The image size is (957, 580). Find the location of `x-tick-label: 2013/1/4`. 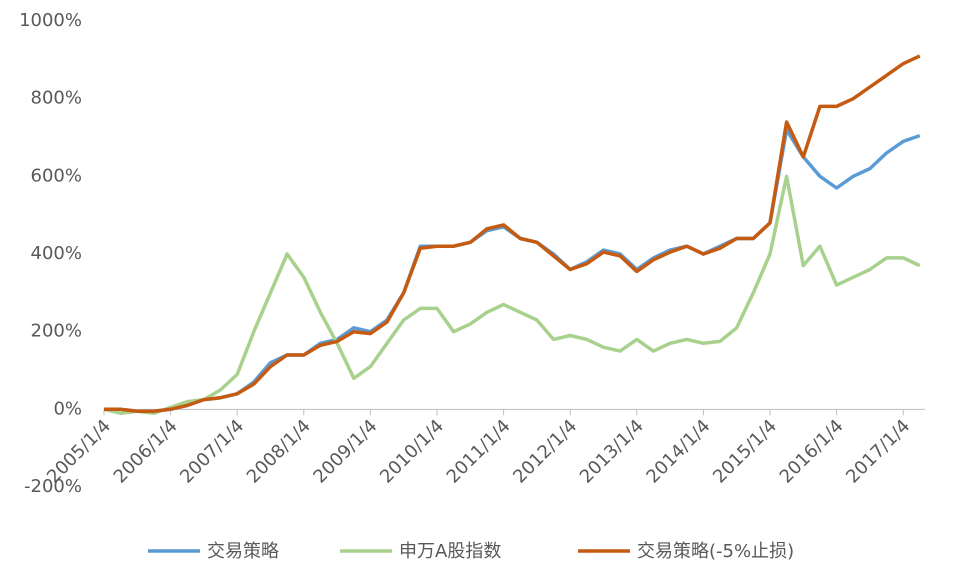

x-tick-label: 2013/1/4 is located at coordinates (612, 452).